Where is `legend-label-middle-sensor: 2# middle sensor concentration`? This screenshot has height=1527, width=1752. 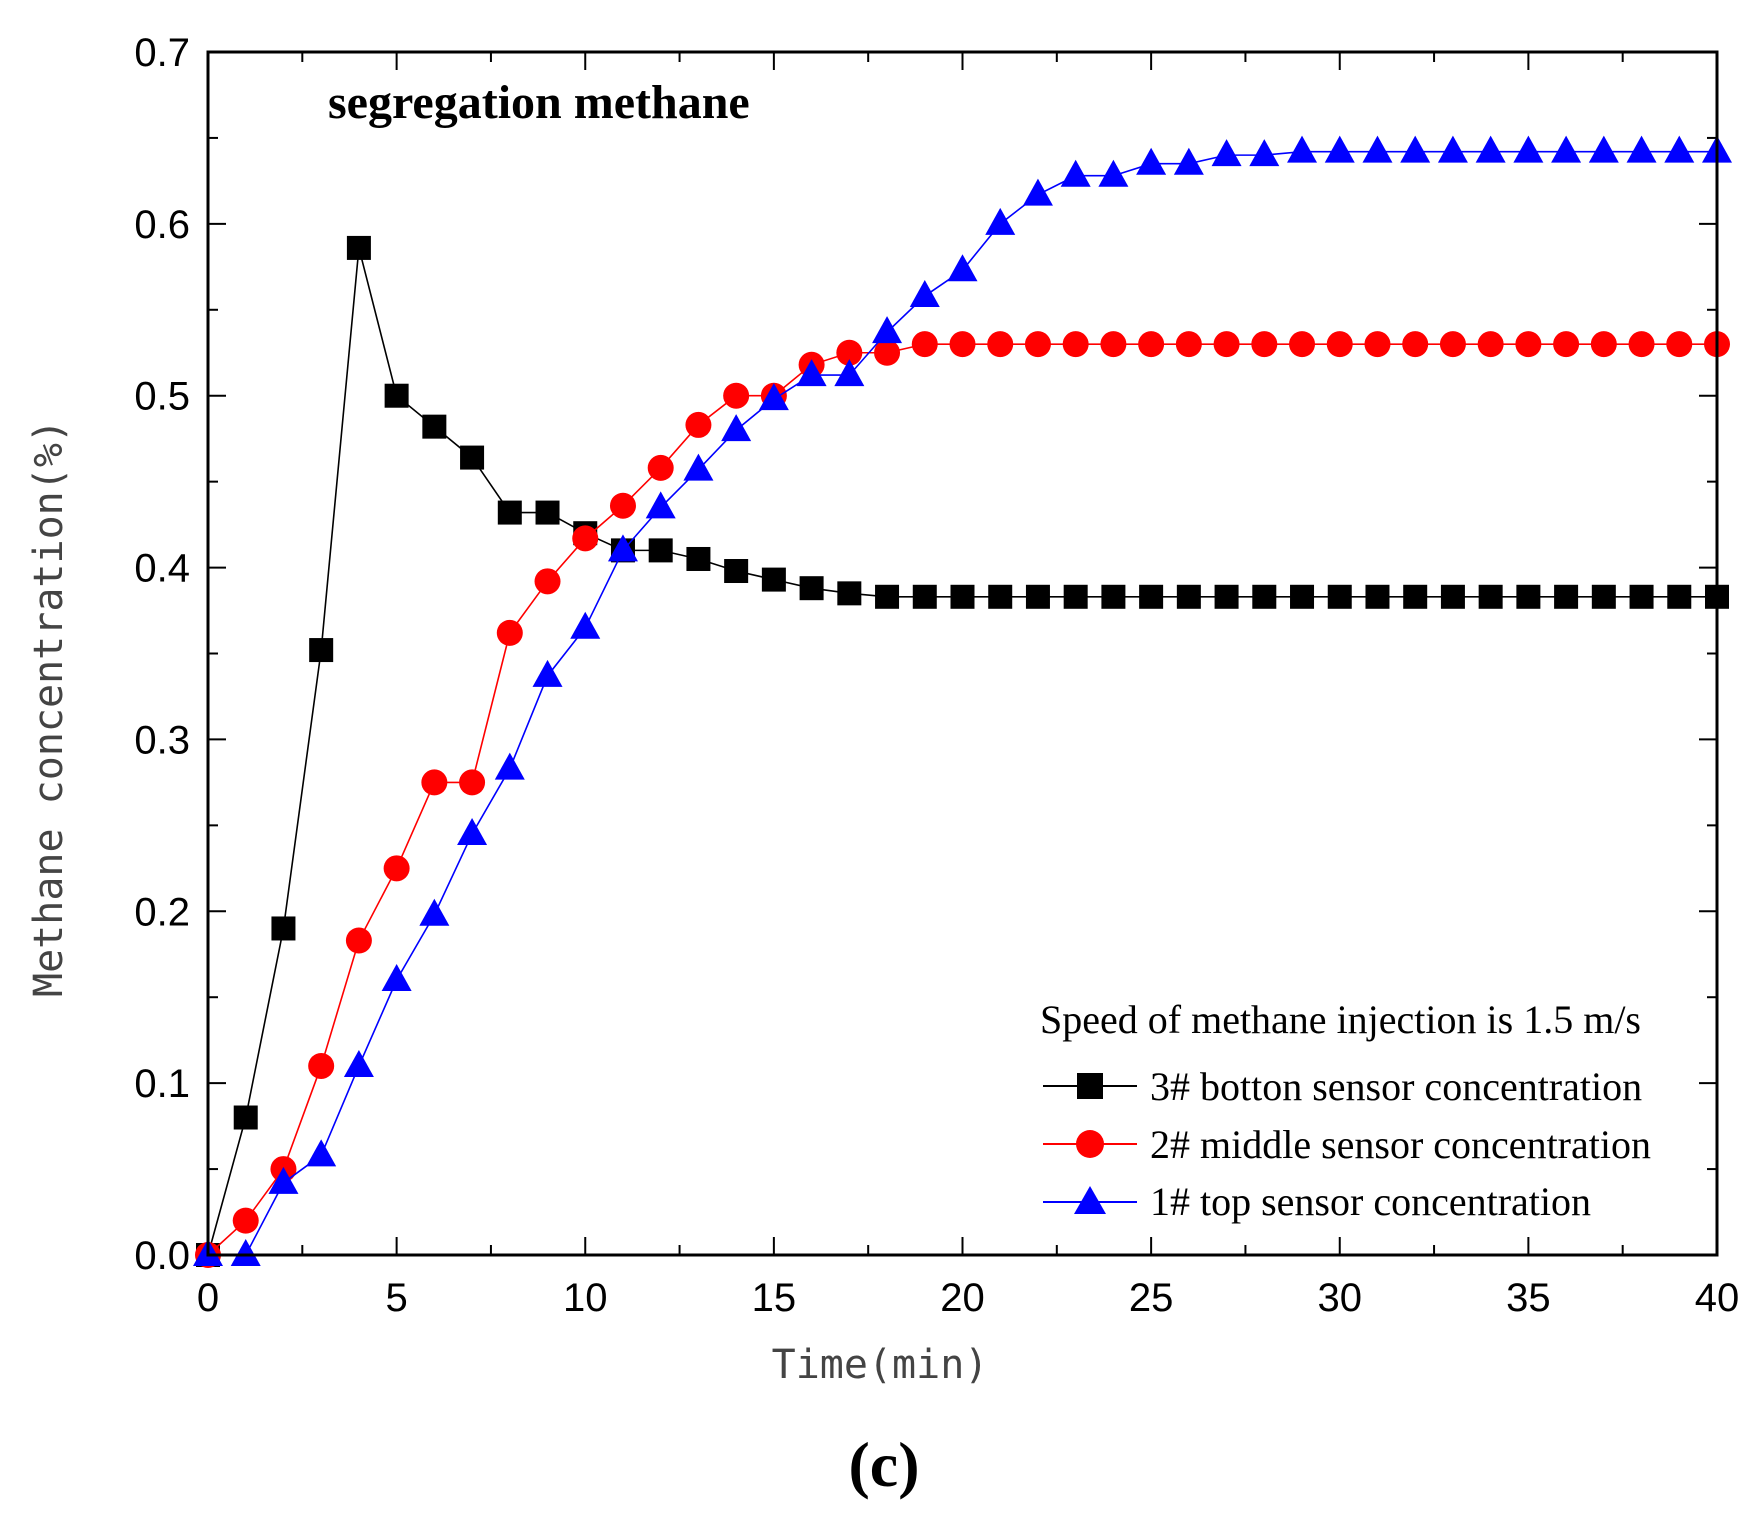 legend-label-middle-sensor: 2# middle sensor concentration is located at coordinates (1400, 1144).